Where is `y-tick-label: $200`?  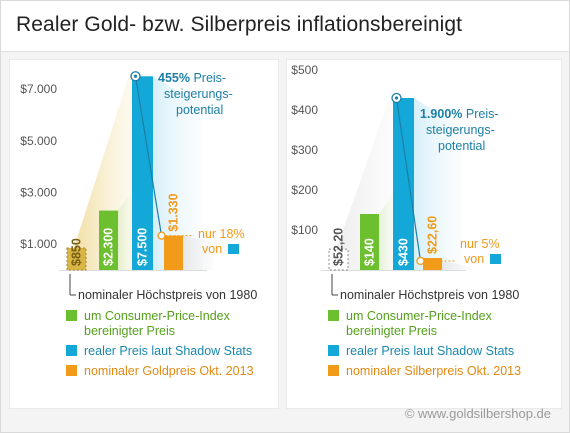
y-tick-label: $200 is located at coordinates (304, 190).